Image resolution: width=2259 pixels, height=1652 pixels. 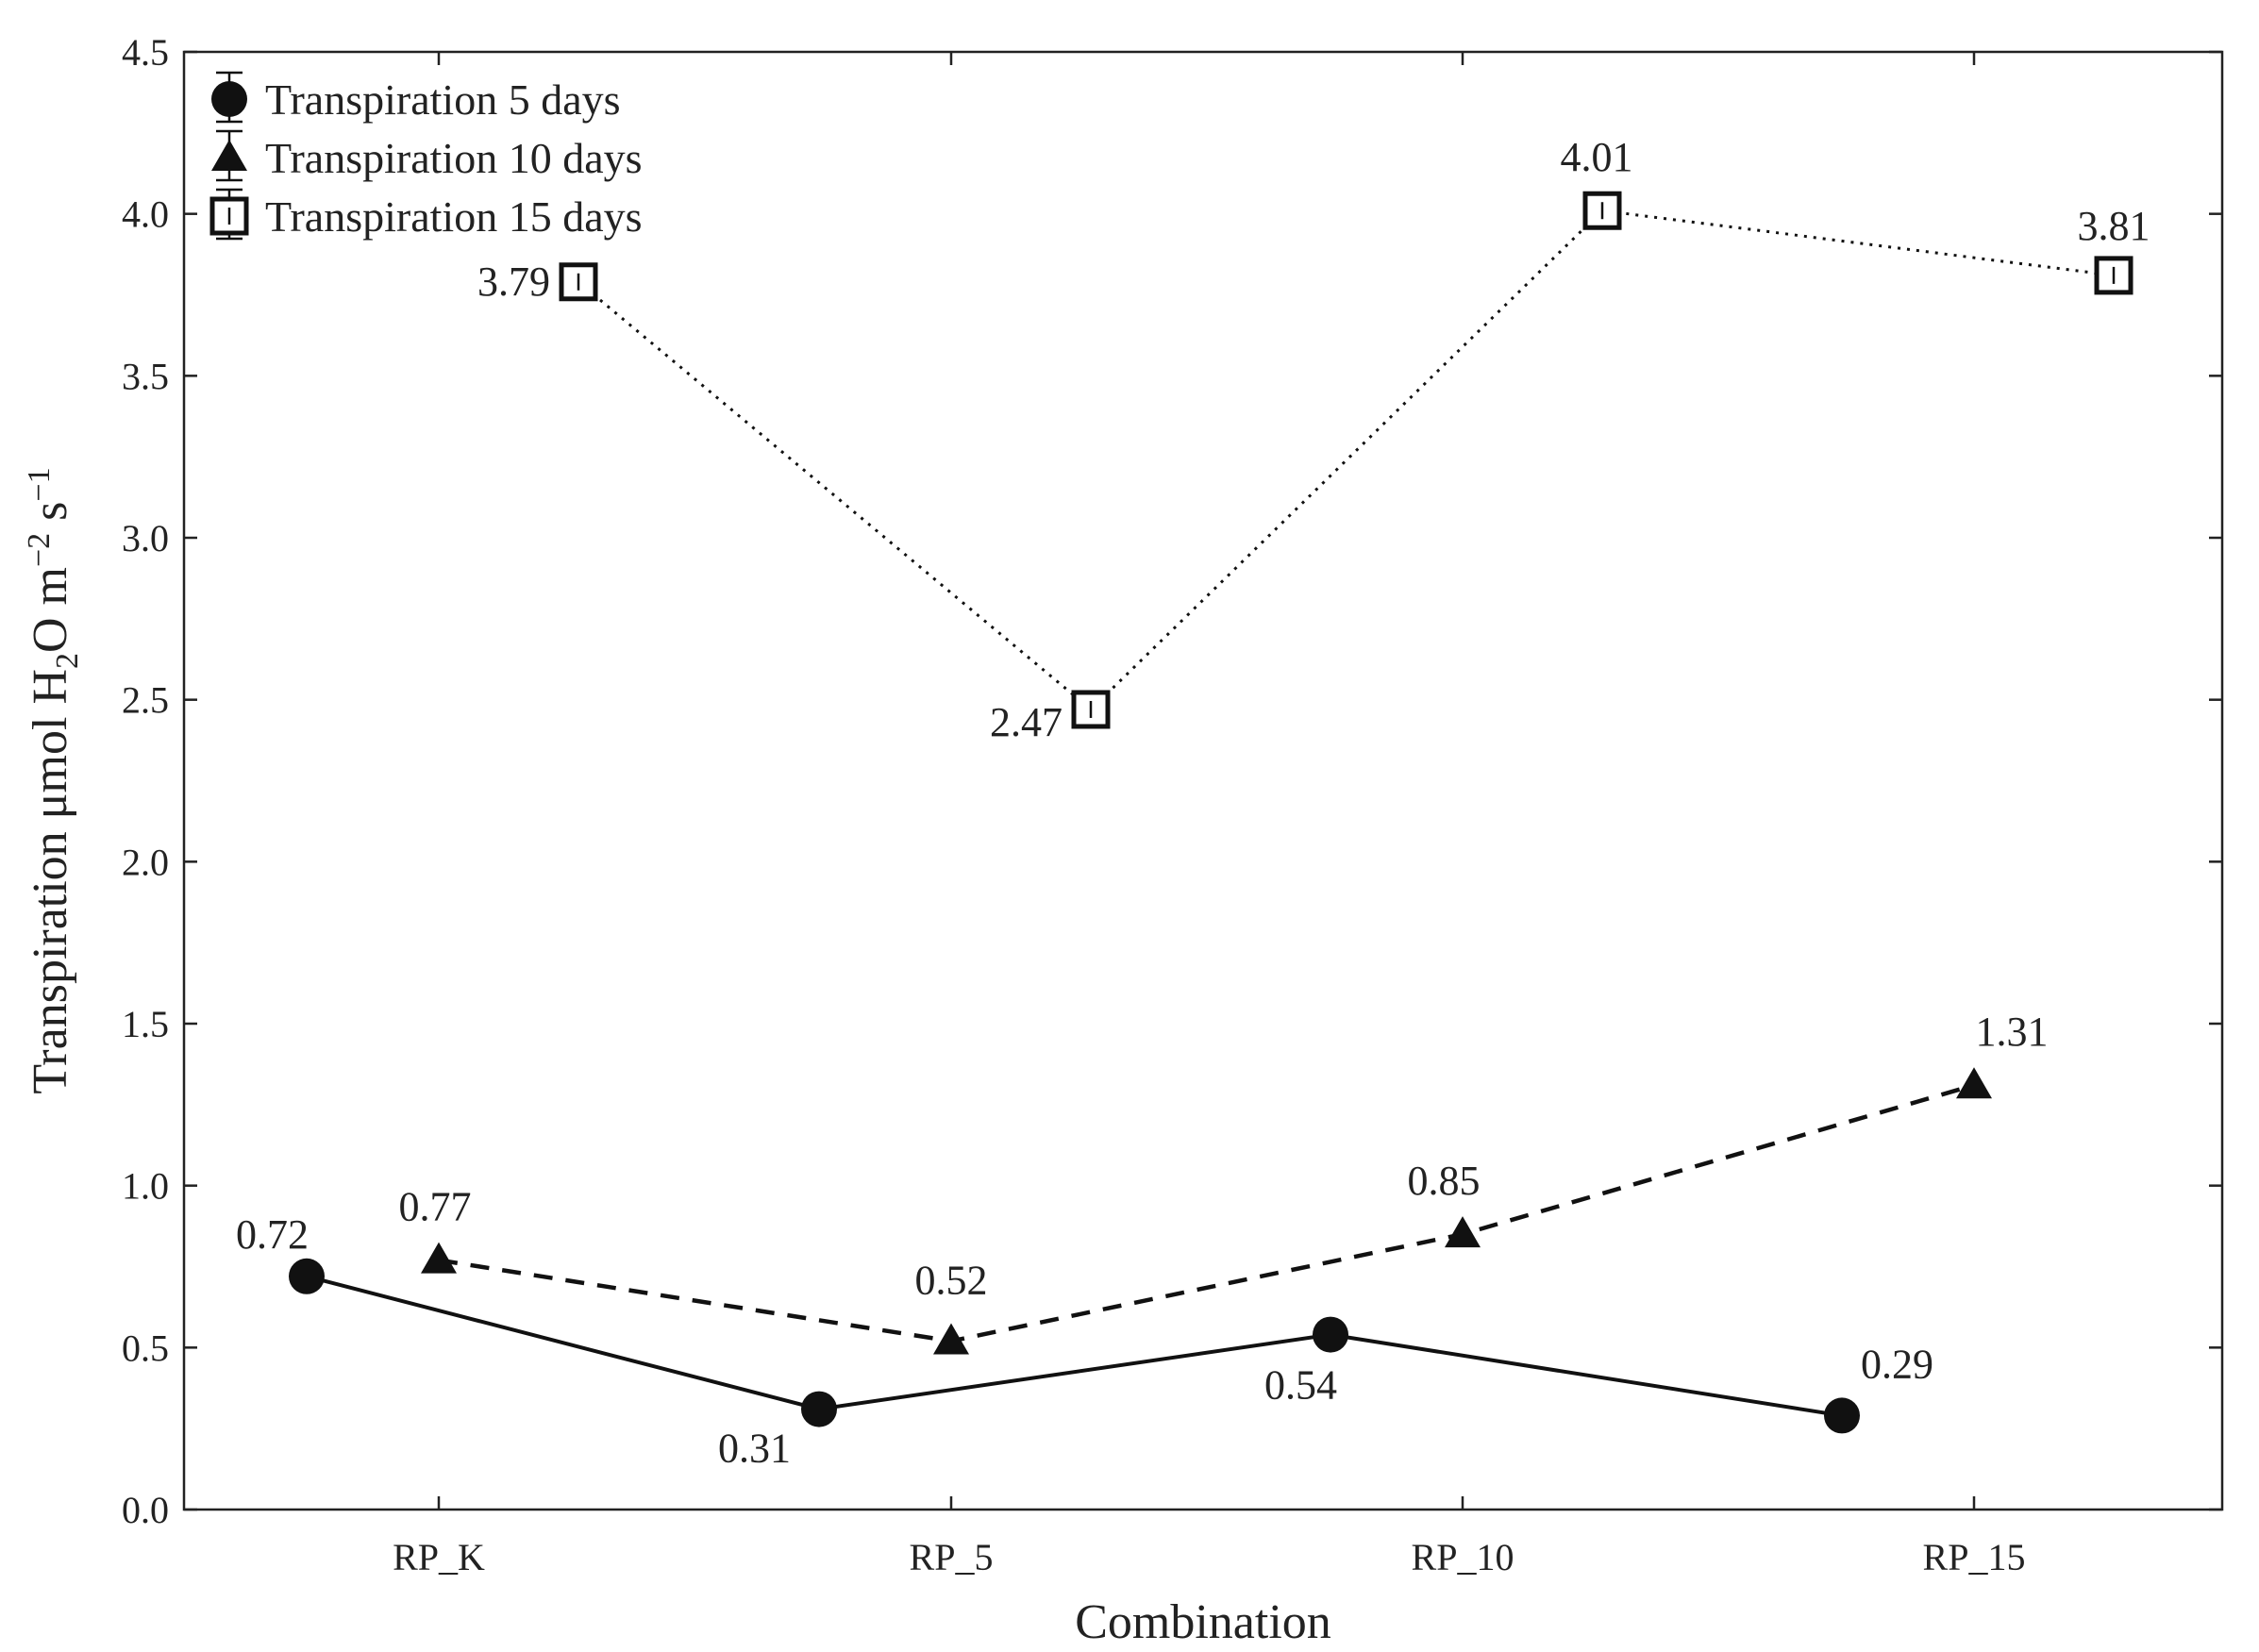 What do you see at coordinates (67, 661) in the screenshot?
I see `y-axis-title-part: 2` at bounding box center [67, 661].